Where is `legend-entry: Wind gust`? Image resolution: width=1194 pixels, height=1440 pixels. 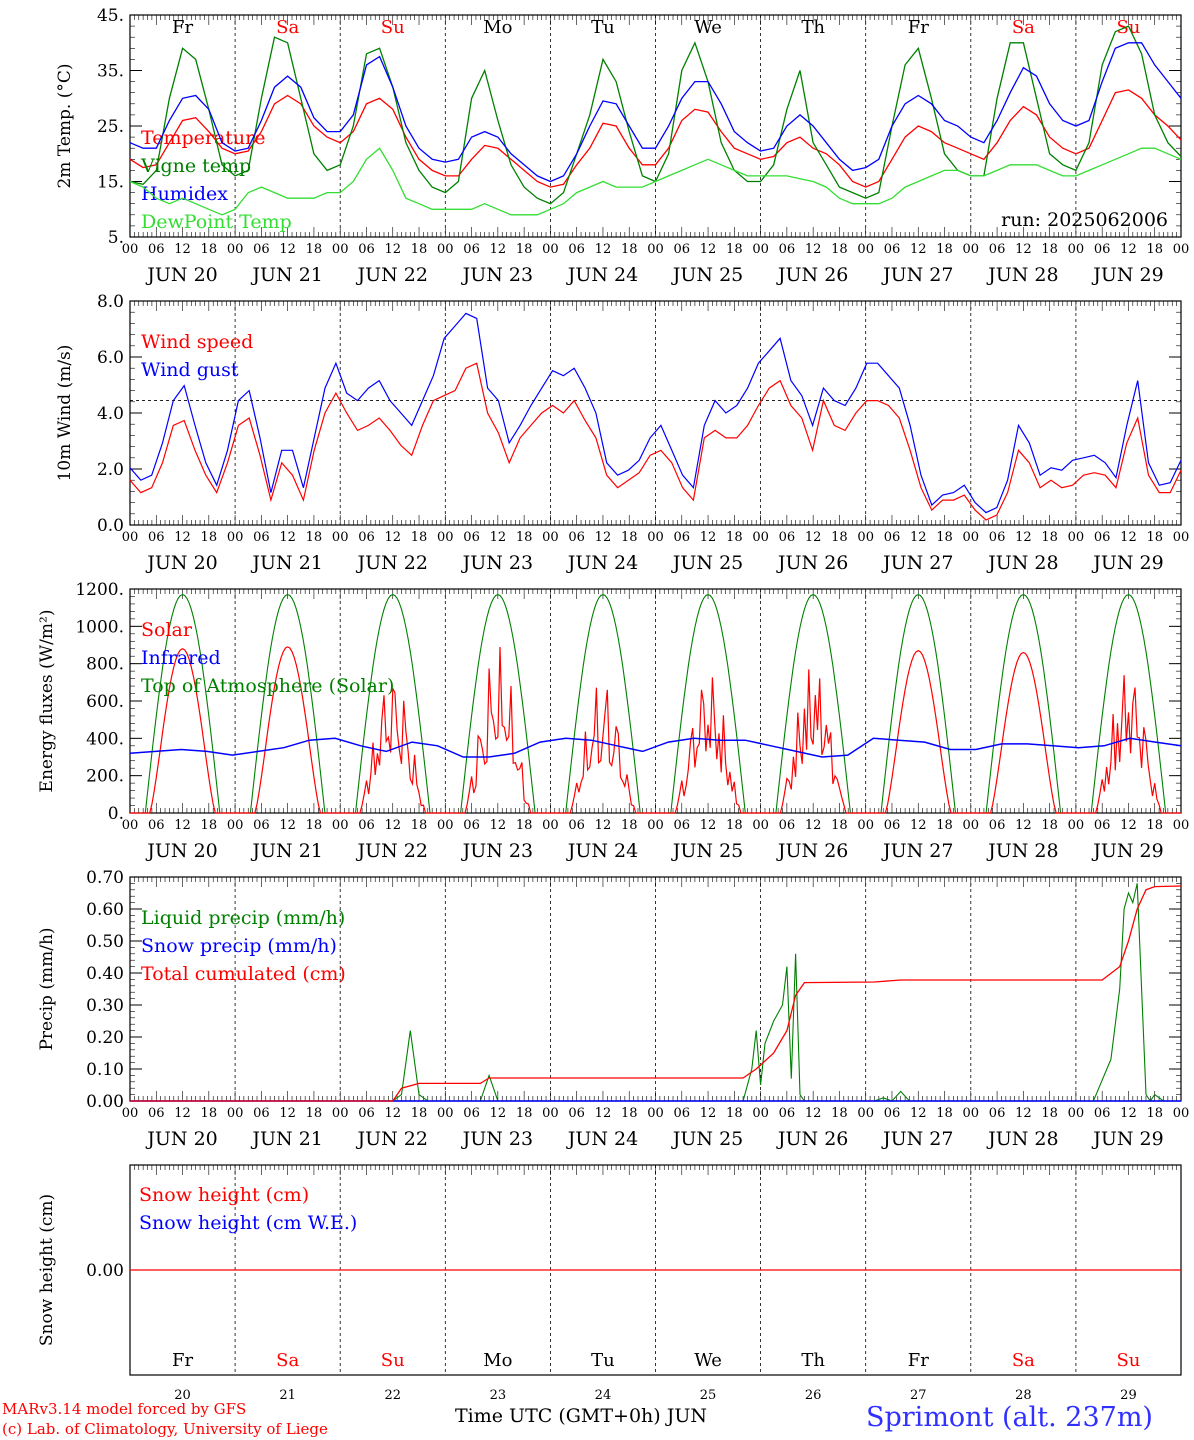 legend-entry: Wind gust is located at coordinates (190, 370).